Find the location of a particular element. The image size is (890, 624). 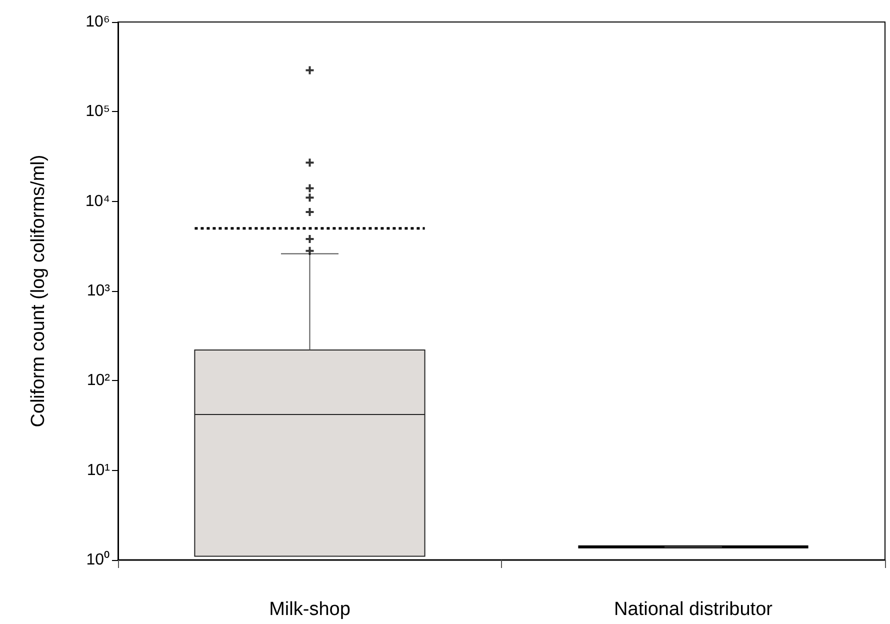

y-tick-label: 10⁴ is located at coordinates (97, 201).